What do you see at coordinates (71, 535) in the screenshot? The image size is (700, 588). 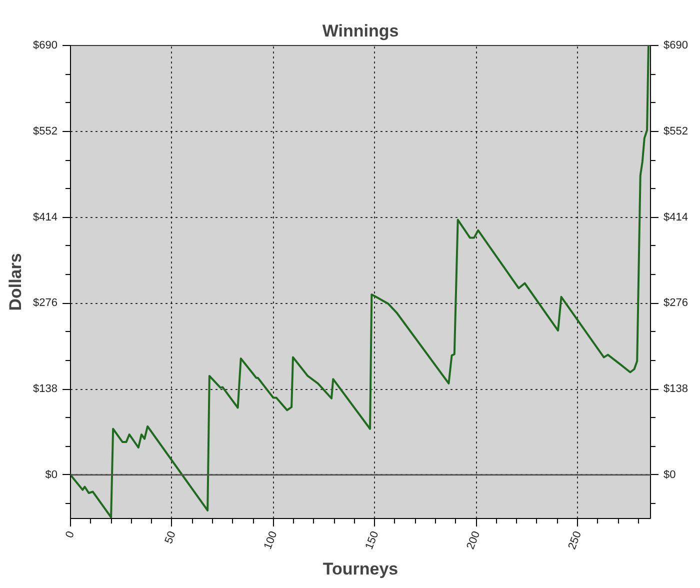 I see `x-tick-label: 0` at bounding box center [71, 535].